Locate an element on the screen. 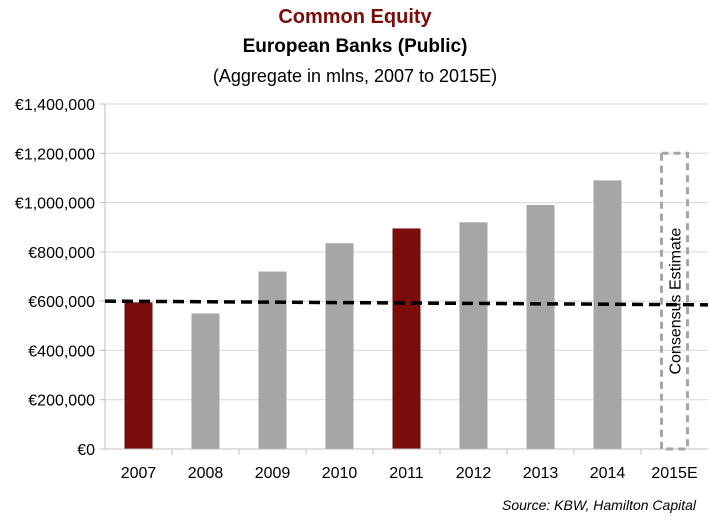 This screenshot has width=710, height=521. source-note: Source: KBW, Hamilton Capital is located at coordinates (599, 505).